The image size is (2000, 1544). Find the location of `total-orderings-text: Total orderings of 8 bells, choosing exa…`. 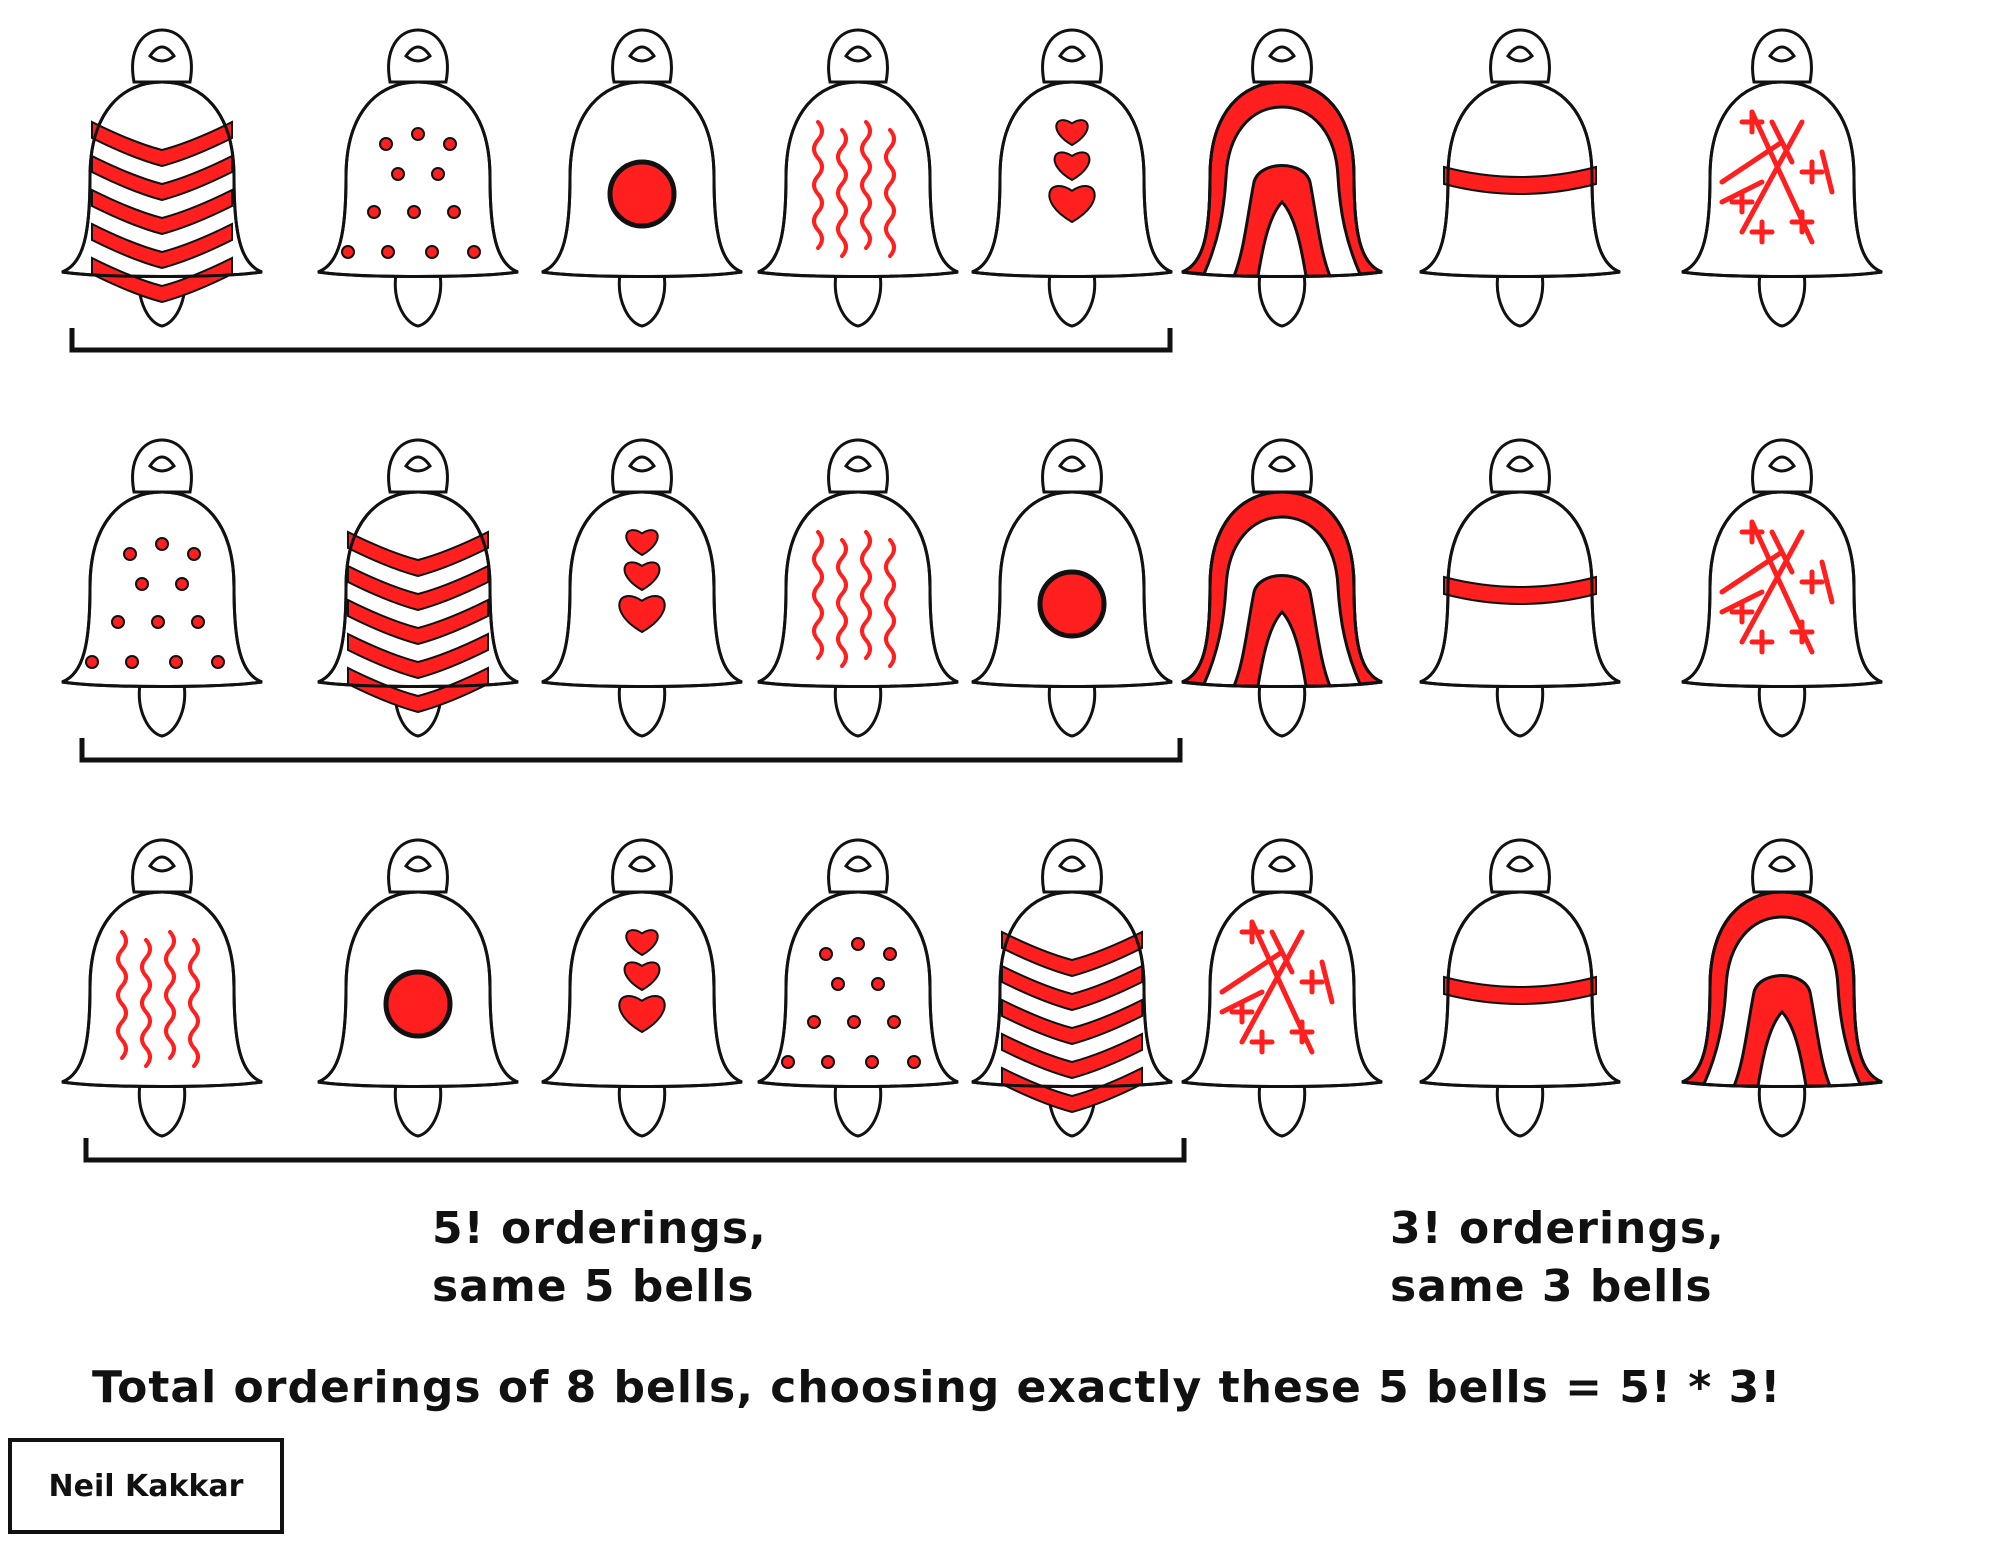

total-orderings-text: Total orderings of 8 bells, choosing exa… is located at coordinates (937, 1387).